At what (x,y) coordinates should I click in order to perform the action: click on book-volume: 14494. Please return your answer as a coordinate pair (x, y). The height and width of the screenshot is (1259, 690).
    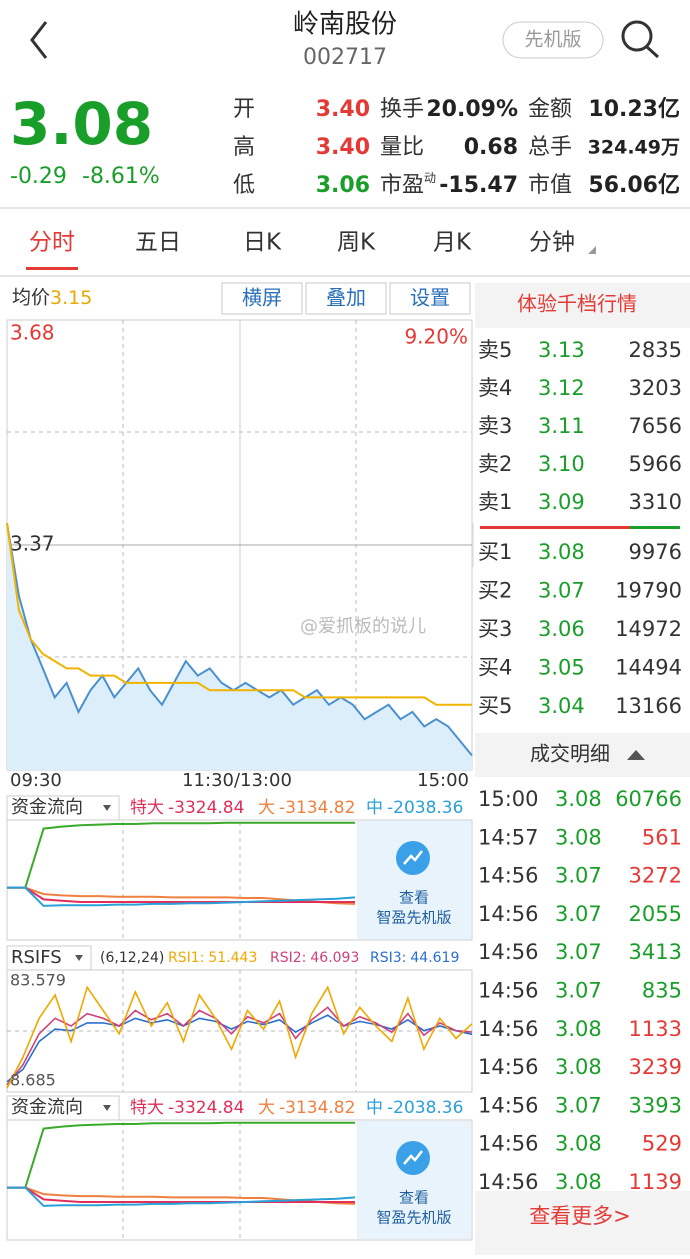
    Looking at the image, I should click on (648, 668).